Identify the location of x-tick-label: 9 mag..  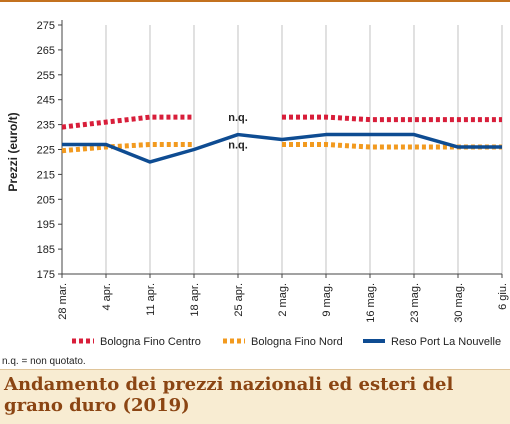
(327, 300).